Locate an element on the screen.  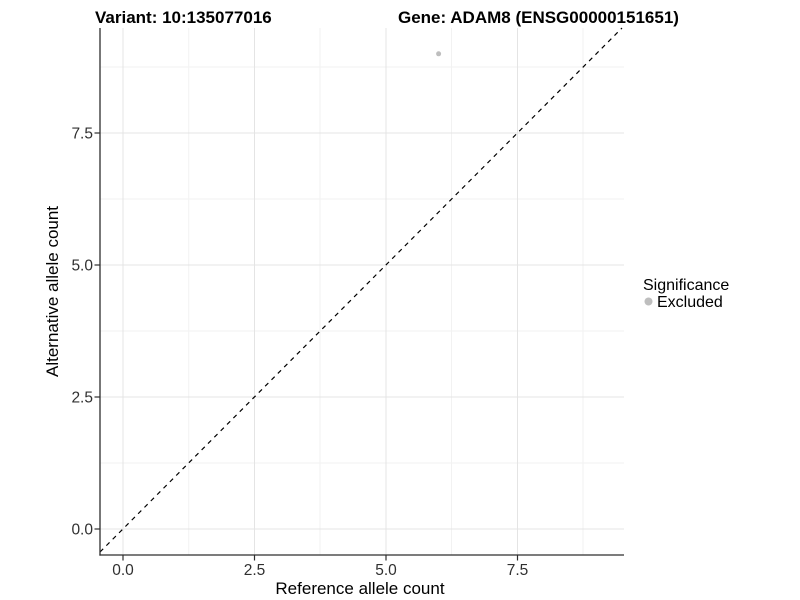
legend-key-excluded-icon is located at coordinates (648, 301).